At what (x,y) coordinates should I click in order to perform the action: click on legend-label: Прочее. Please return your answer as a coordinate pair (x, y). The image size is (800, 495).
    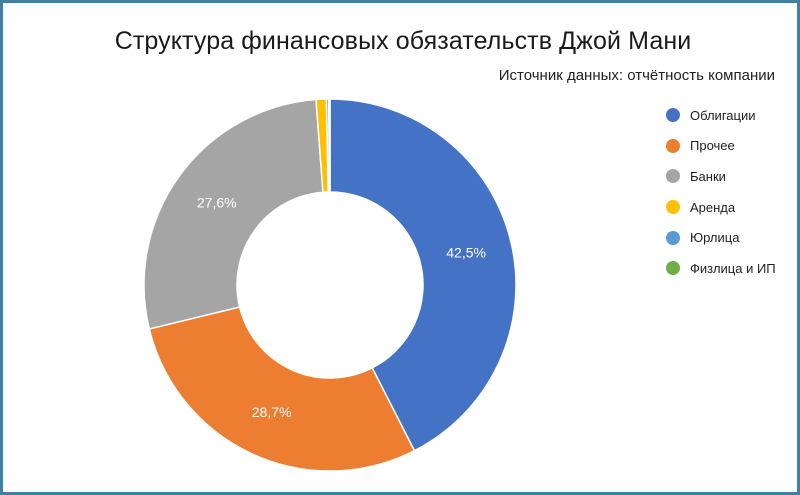
    Looking at the image, I should click on (712, 146).